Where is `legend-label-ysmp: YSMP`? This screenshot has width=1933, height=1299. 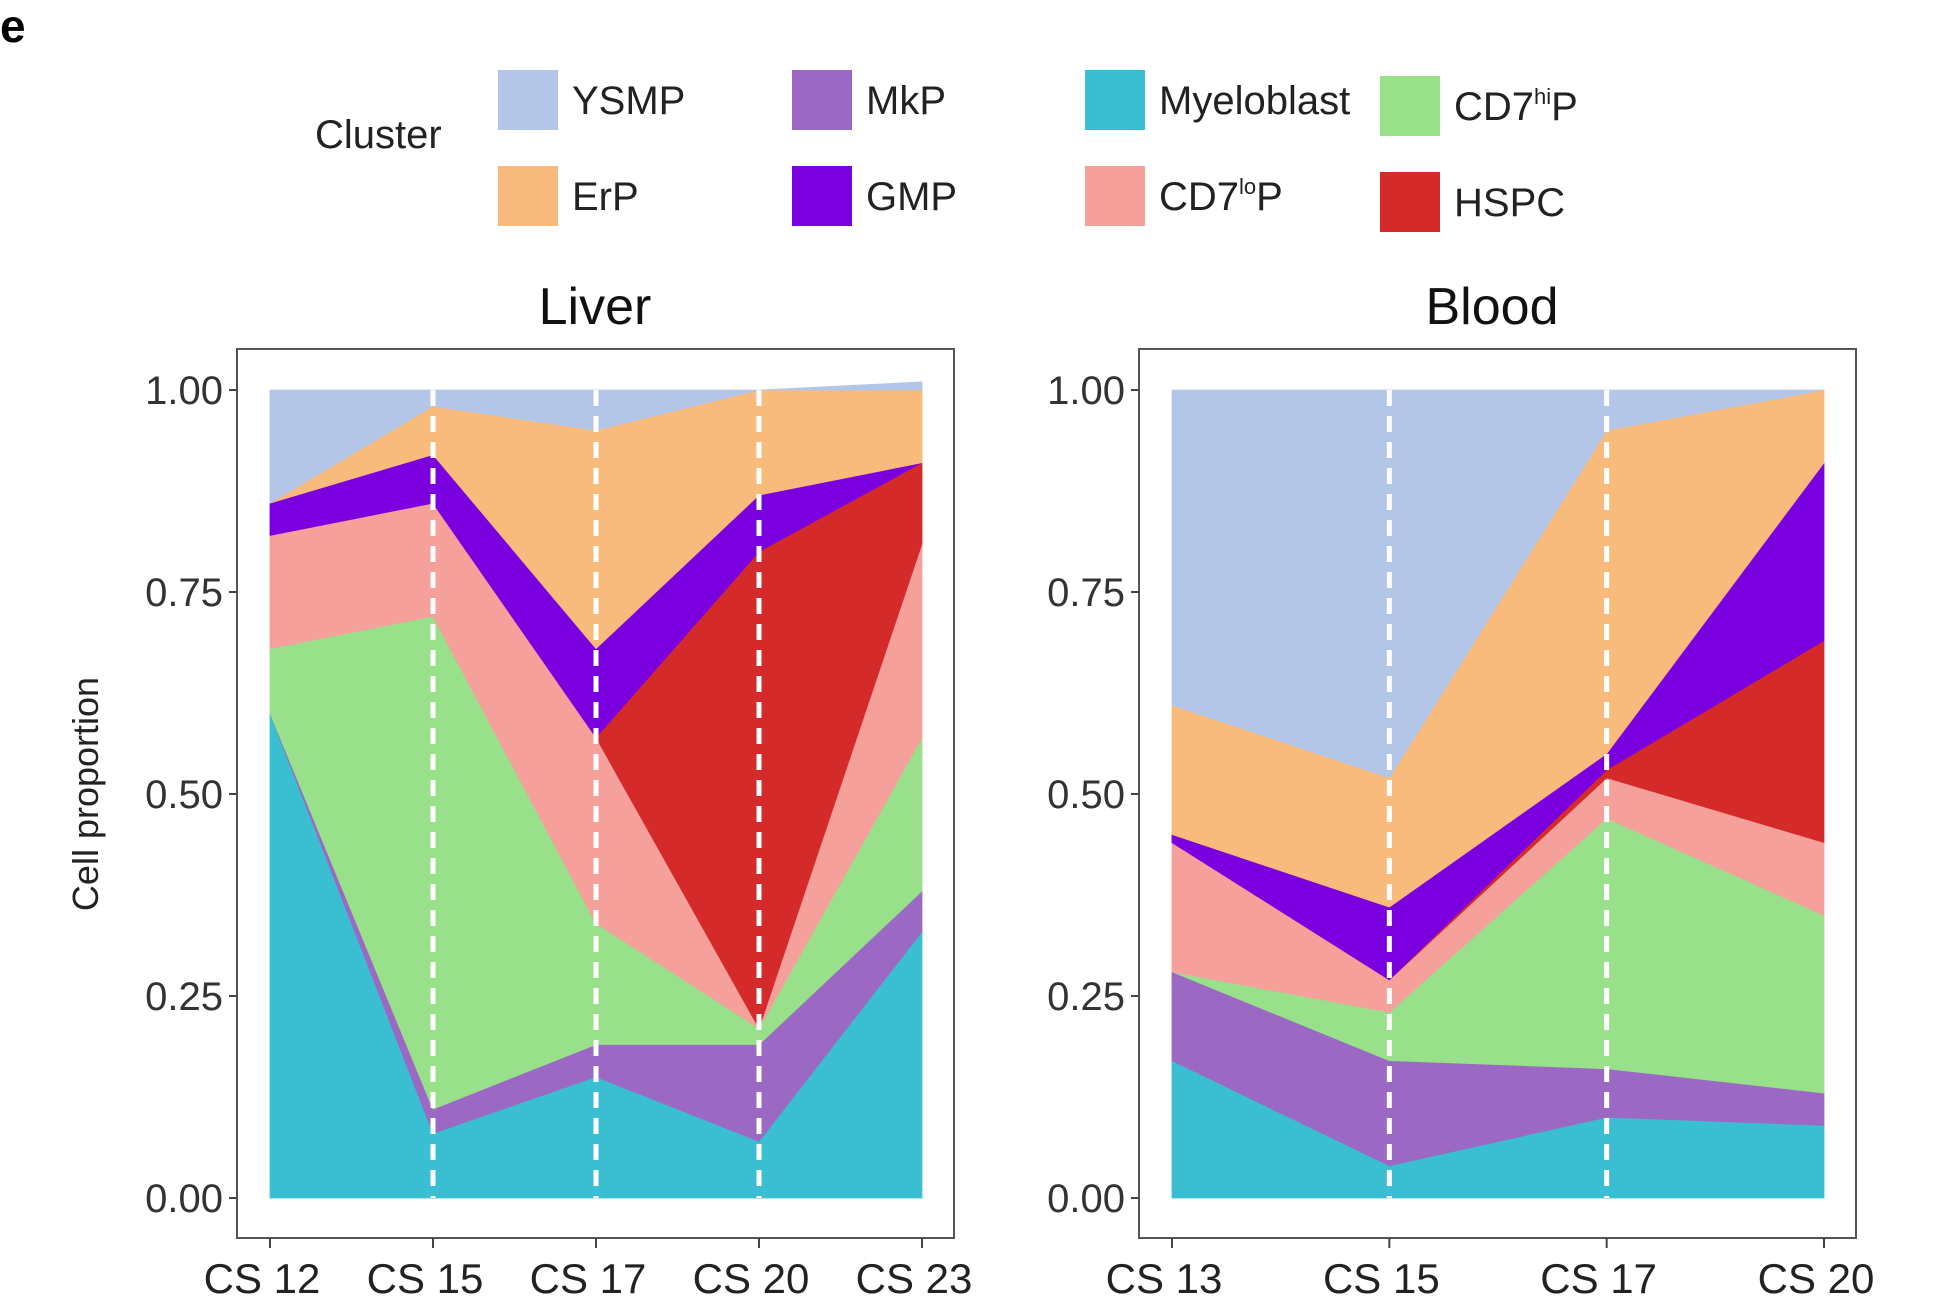 legend-label-ysmp: YSMP is located at coordinates (628, 101).